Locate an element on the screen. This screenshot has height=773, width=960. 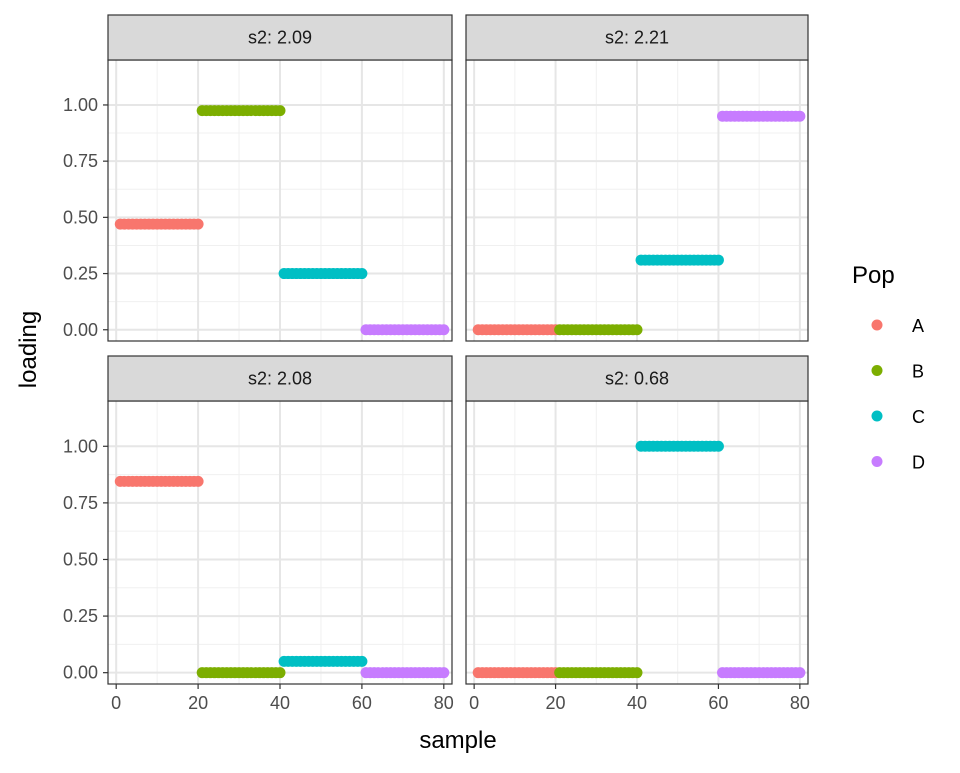
legend-label-a: A is located at coordinates (918, 326).